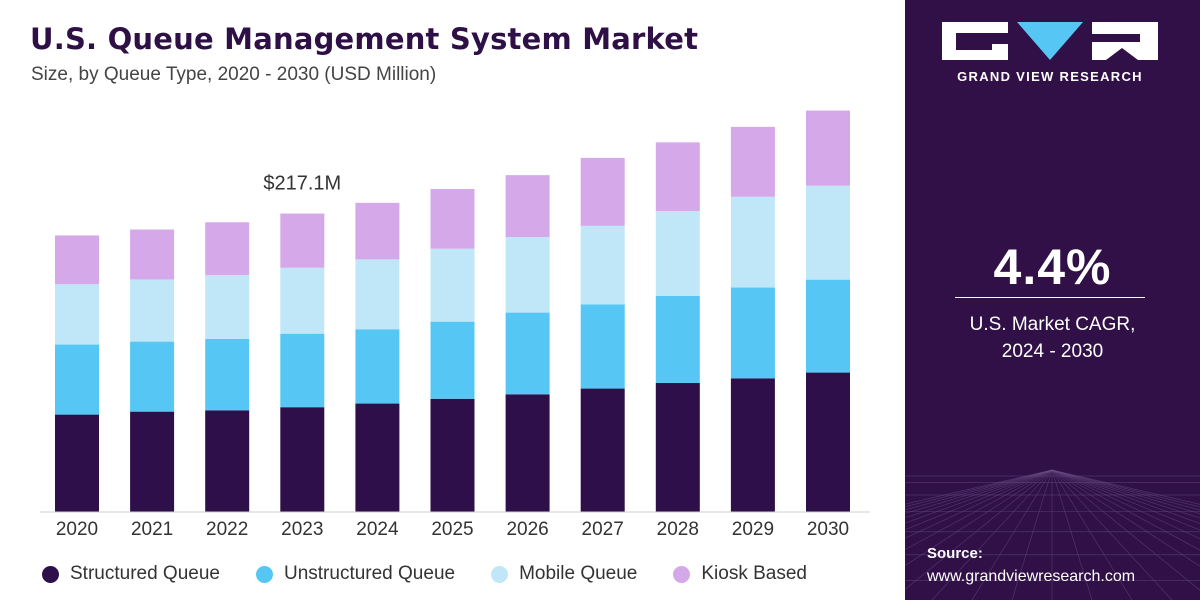  Describe the element at coordinates (152, 254) in the screenshot. I see `bar-segment-2021-kiosk-based` at that location.